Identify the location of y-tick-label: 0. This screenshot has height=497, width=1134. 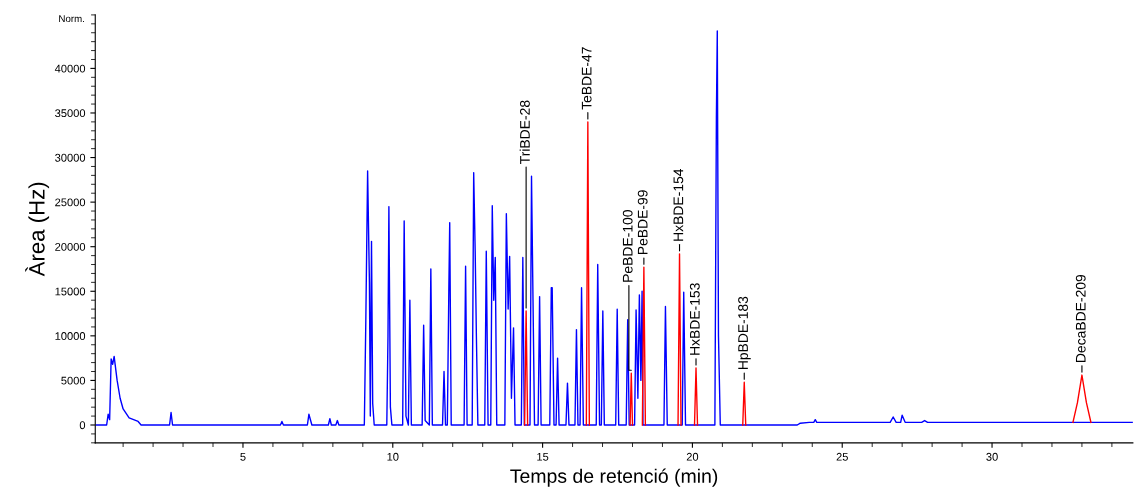
(82, 425).